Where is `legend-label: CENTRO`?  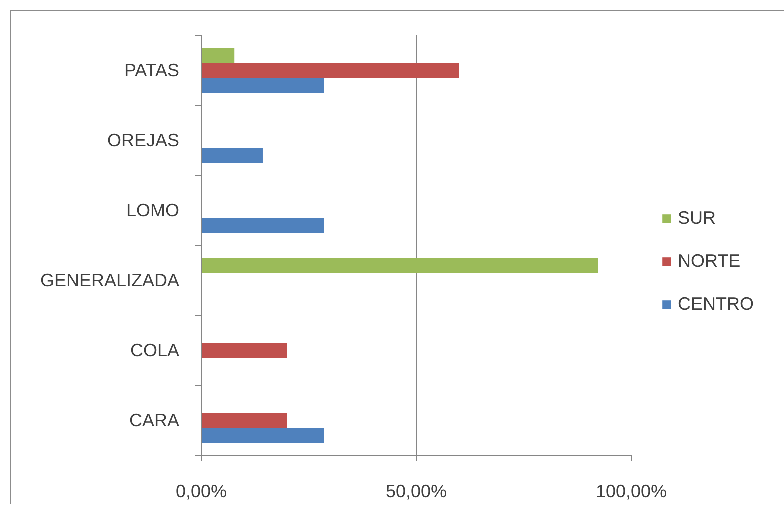
legend-label: CENTRO is located at coordinates (716, 304).